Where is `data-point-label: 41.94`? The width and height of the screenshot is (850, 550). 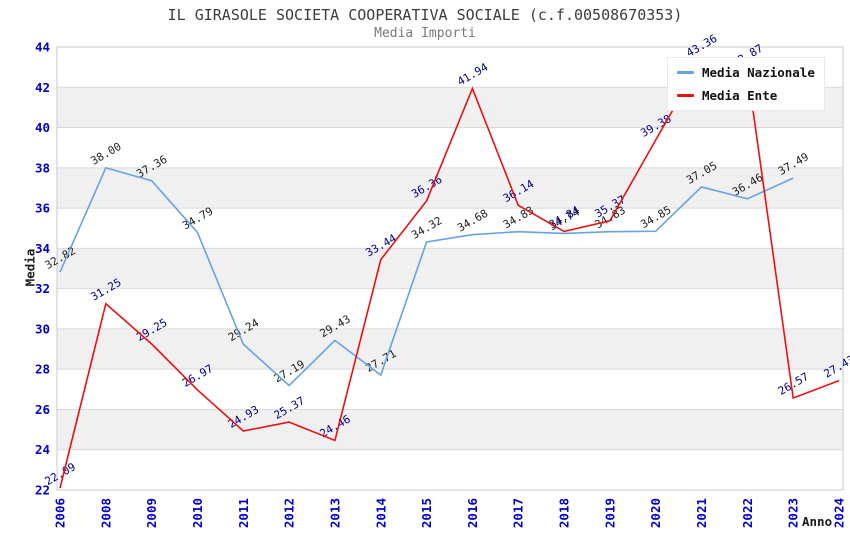
data-point-label: 41.94 is located at coordinates (473, 74).